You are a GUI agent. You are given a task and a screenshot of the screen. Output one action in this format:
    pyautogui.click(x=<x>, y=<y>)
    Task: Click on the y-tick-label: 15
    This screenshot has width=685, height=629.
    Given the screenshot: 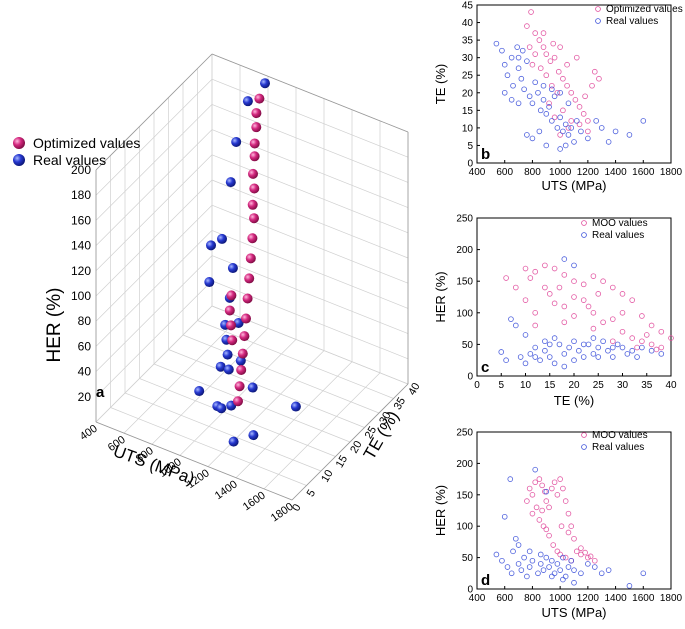 What is the action you would take?
    pyautogui.click(x=468, y=111)
    